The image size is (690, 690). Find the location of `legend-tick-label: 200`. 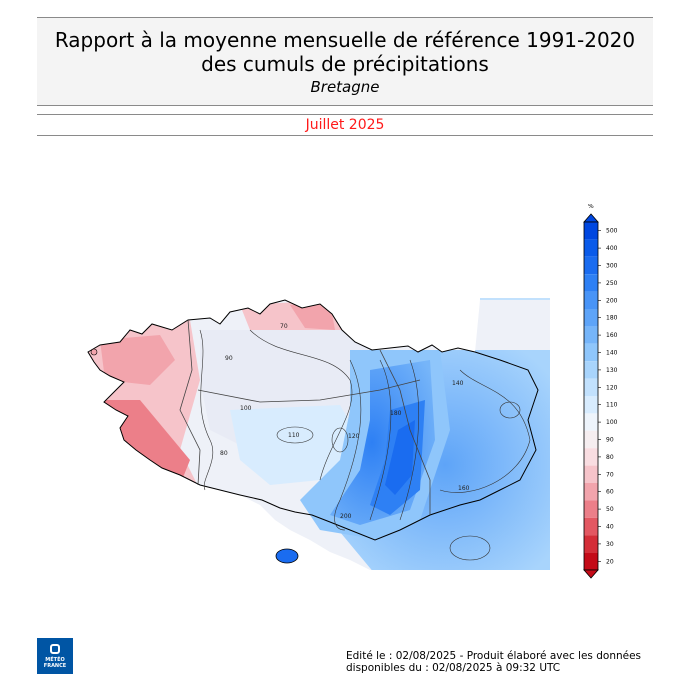

legend-tick-label: 200 is located at coordinates (612, 300).